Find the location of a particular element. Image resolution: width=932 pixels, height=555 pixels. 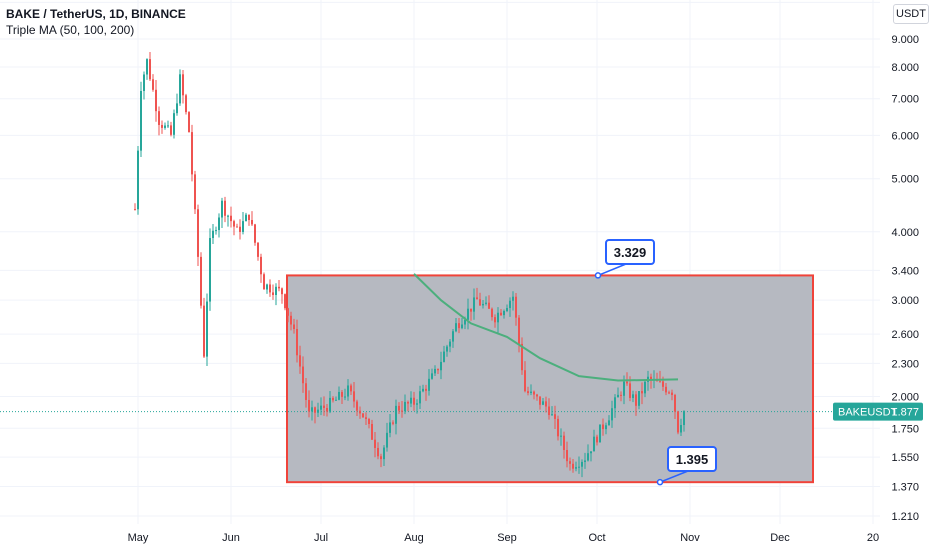

time-tick-label: Aug is located at coordinates (414, 538).